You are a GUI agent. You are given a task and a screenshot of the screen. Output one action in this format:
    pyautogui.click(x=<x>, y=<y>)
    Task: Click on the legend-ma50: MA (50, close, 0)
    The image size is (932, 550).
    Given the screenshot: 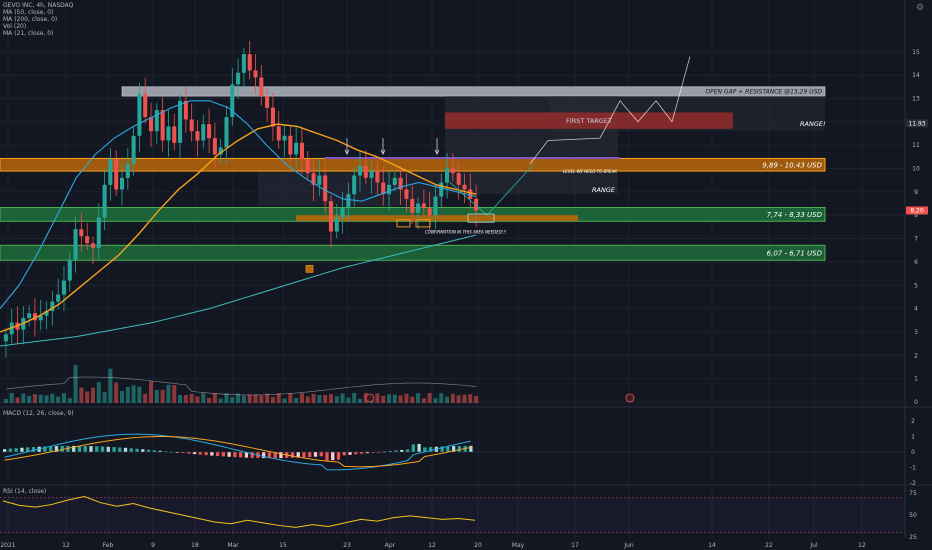 What is the action you would take?
    pyautogui.click(x=28, y=12)
    